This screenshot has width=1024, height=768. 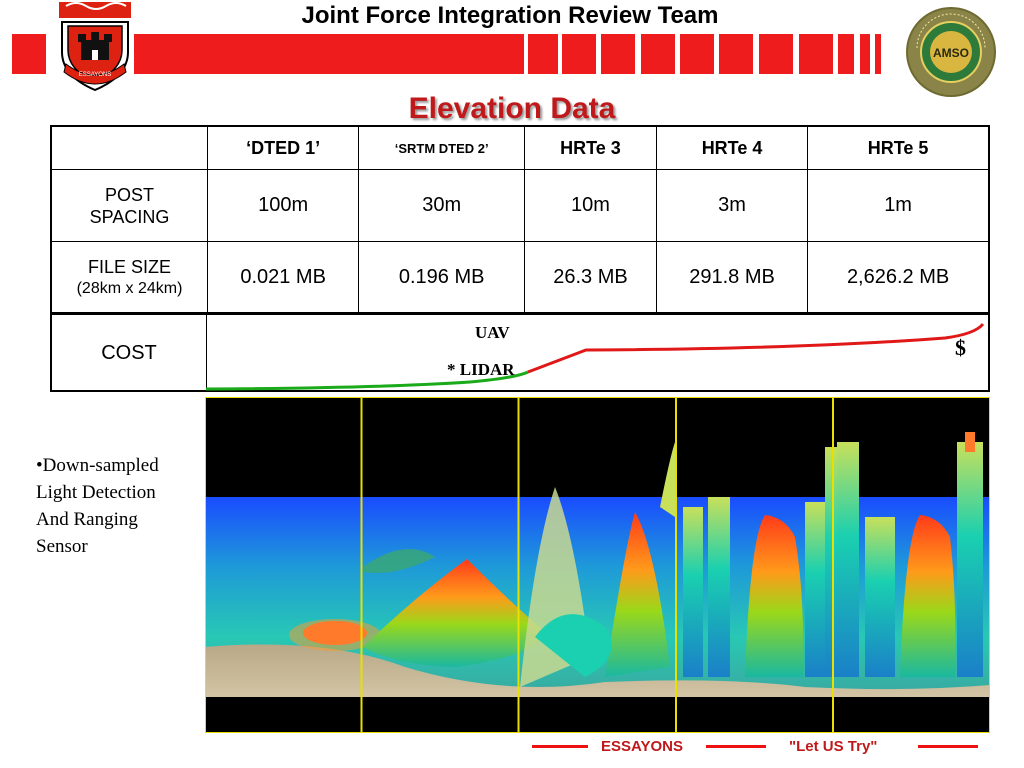 What do you see at coordinates (129, 353) in the screenshot?
I see `cost-label: COST` at bounding box center [129, 353].